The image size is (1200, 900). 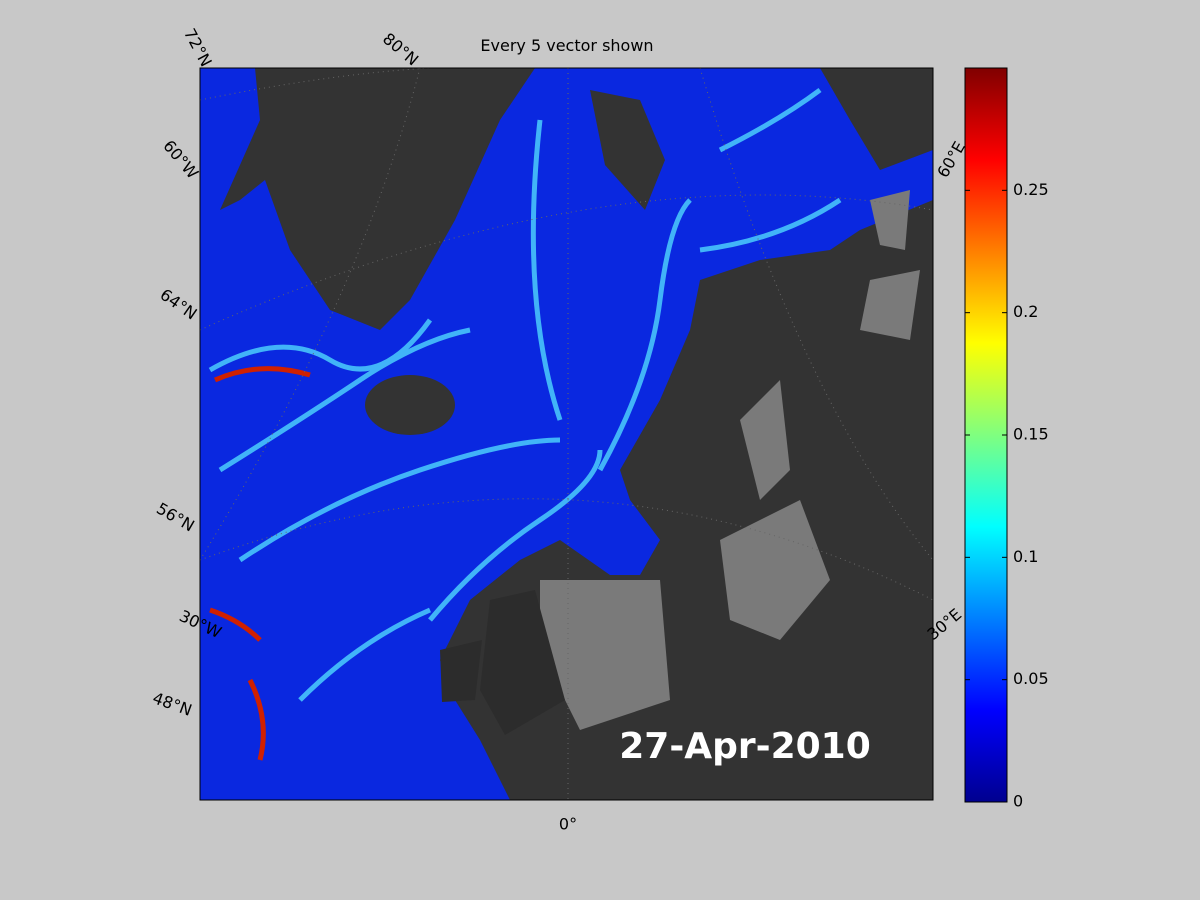 What do you see at coordinates (745, 746) in the screenshot?
I see `date-label: 27-Apr-2010` at bounding box center [745, 746].